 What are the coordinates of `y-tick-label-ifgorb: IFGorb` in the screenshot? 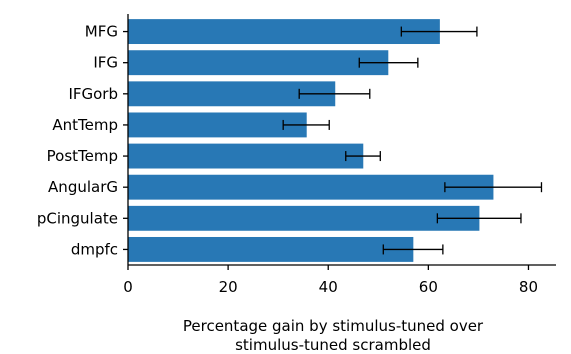 It's located at (93, 94).